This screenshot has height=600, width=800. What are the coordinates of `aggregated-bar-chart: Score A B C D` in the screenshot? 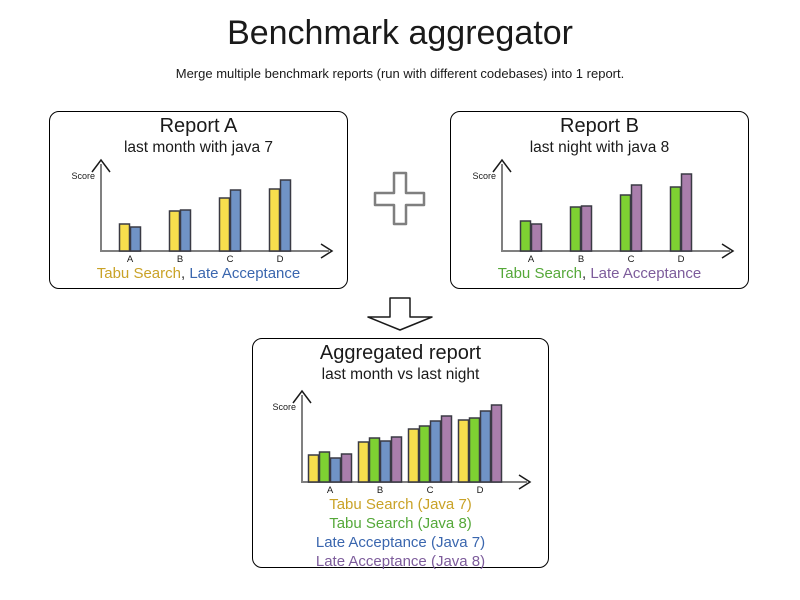 It's located at (402, 442).